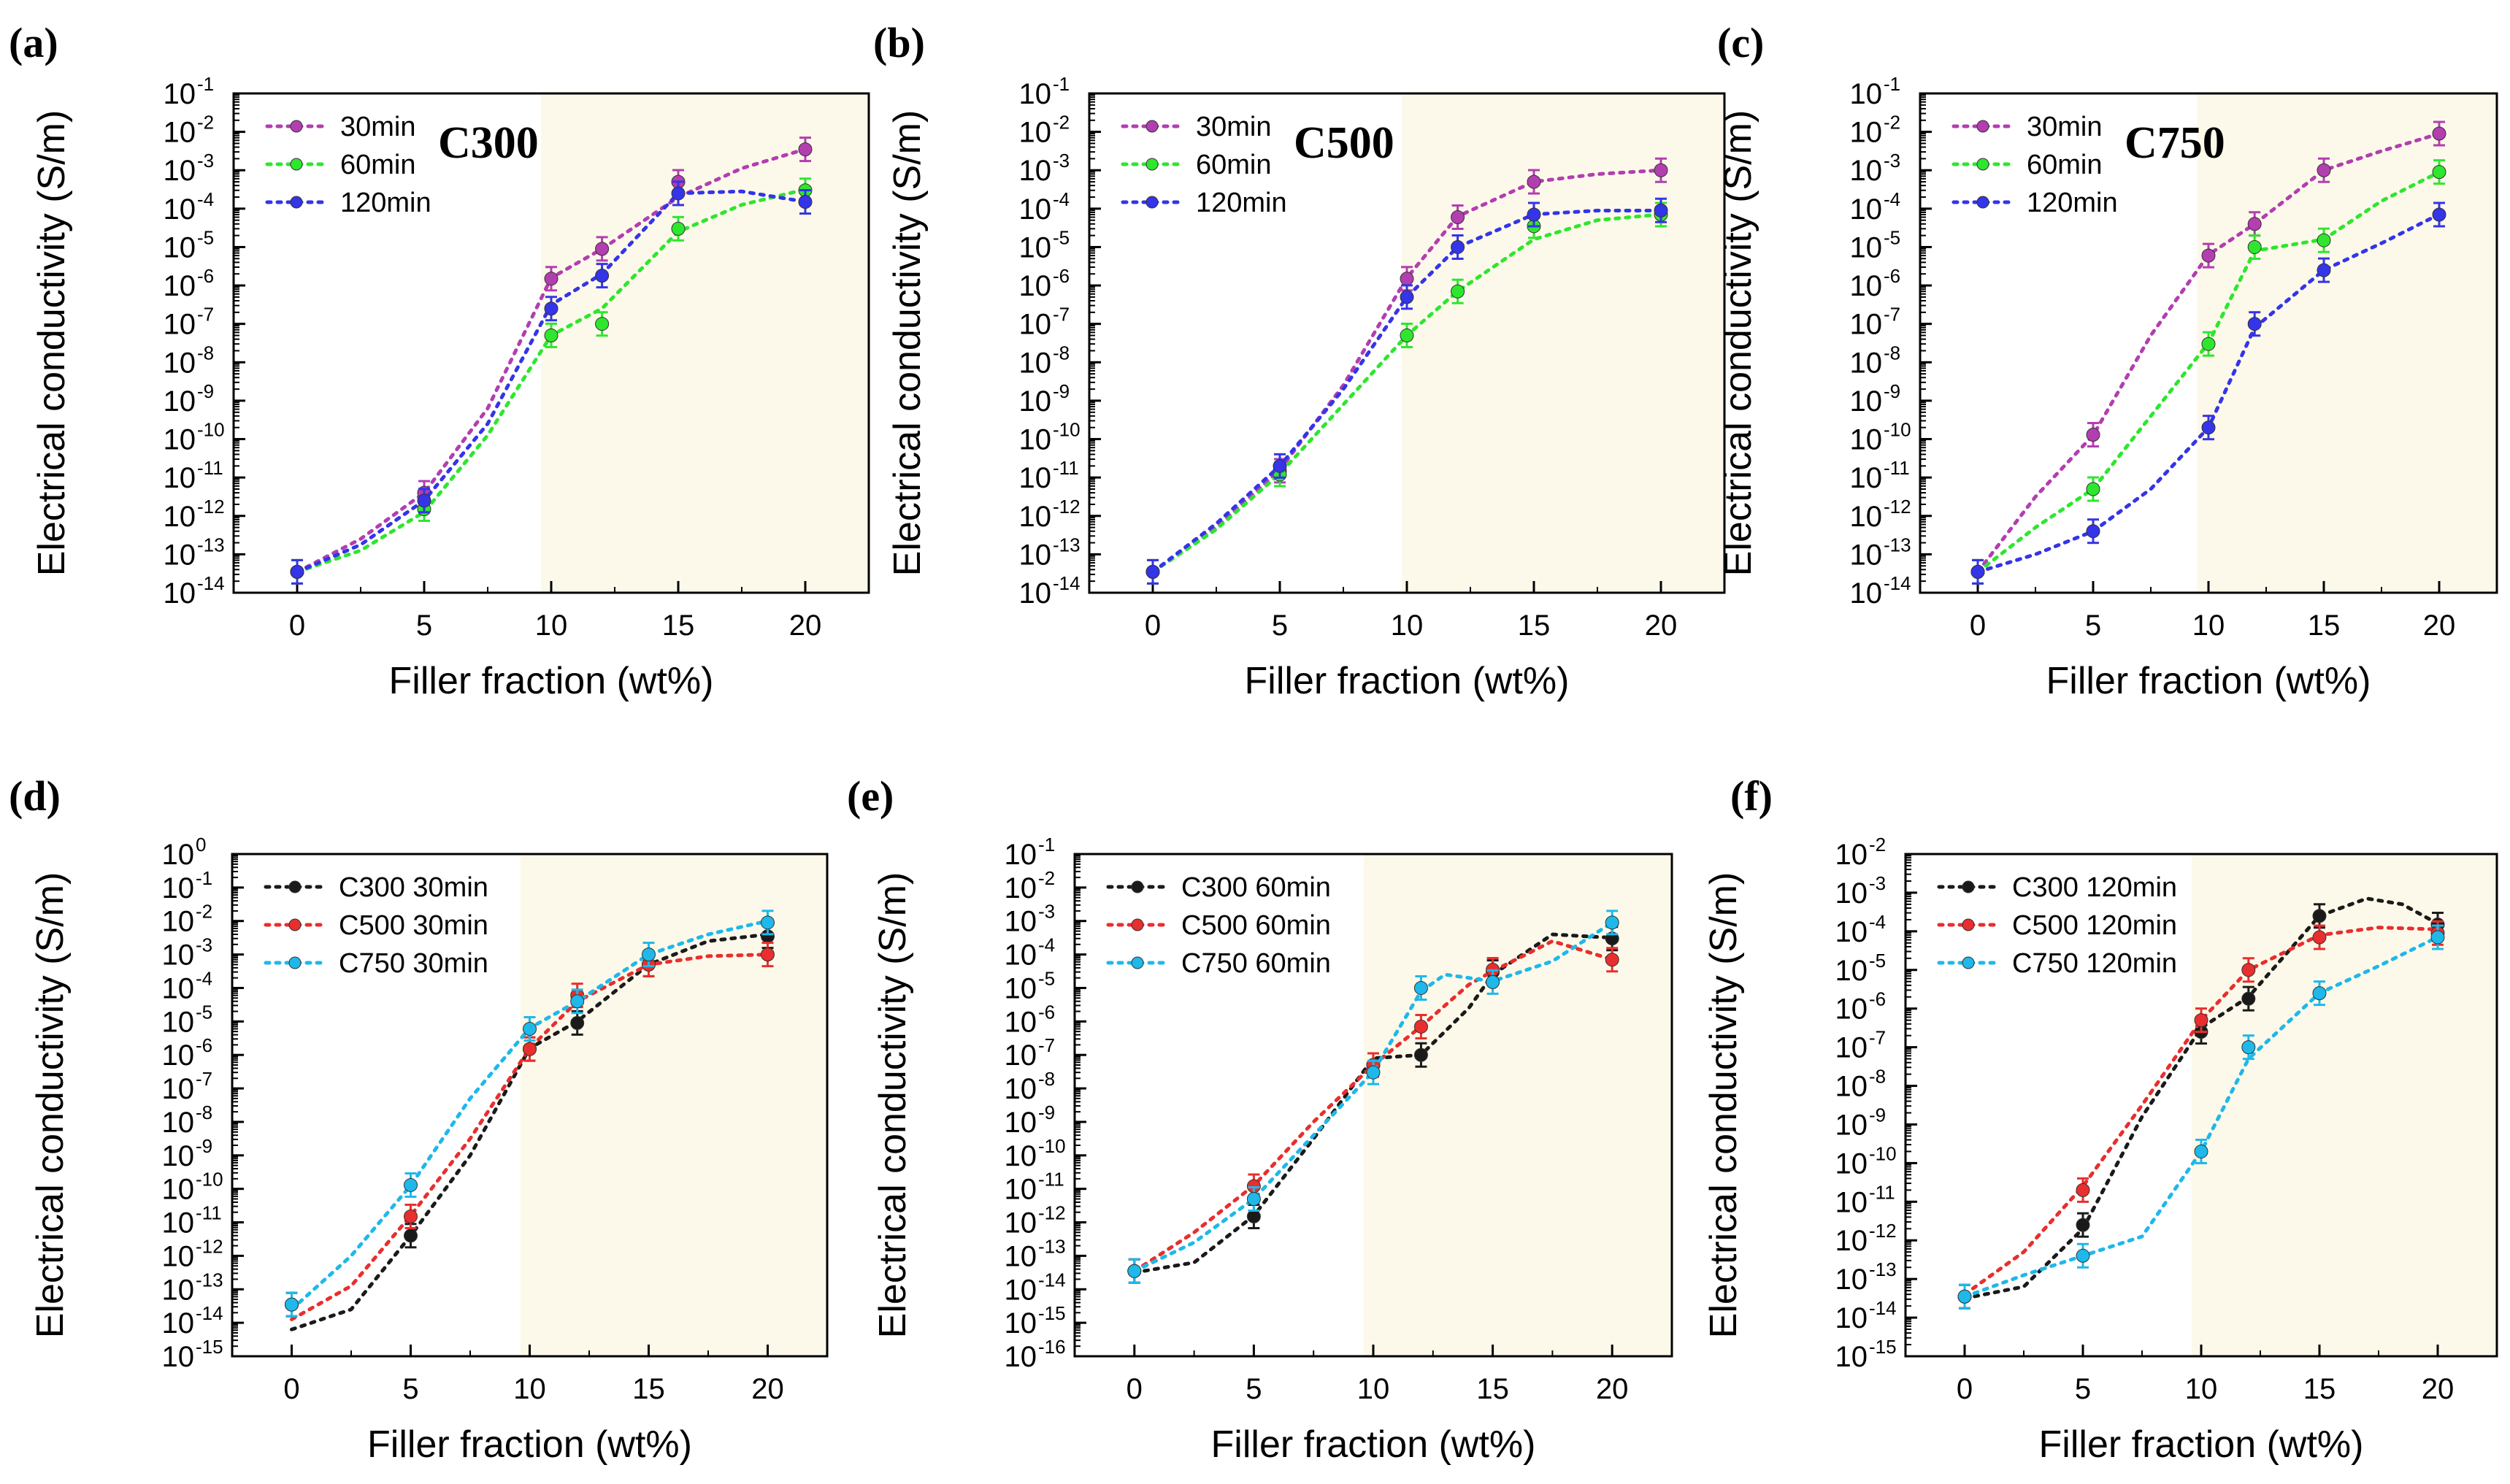  What do you see at coordinates (1067, 544) in the screenshot?
I see `y-tick-exponent: -13` at bounding box center [1067, 544].